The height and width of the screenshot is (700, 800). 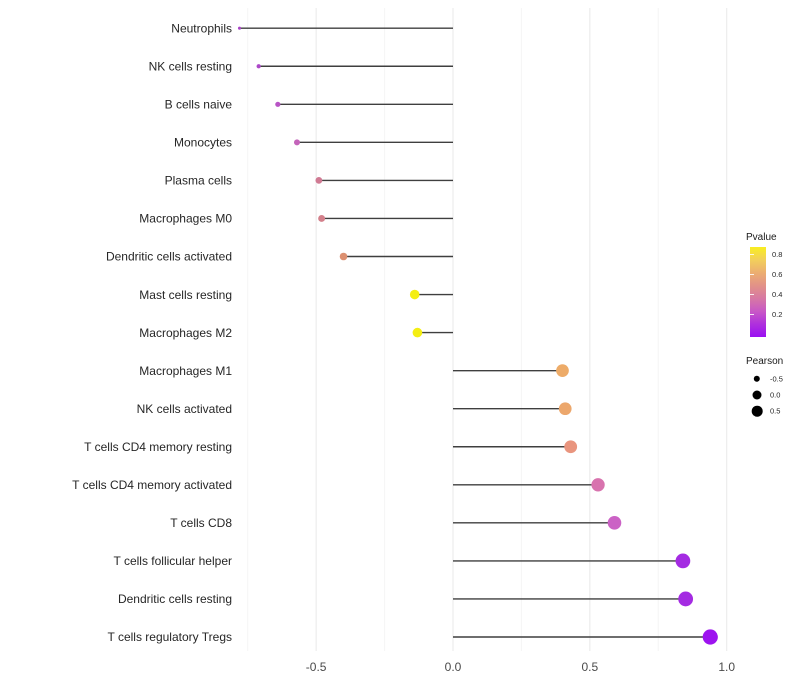 What do you see at coordinates (190, 66) in the screenshot?
I see `category-label: NK cells resting` at bounding box center [190, 66].